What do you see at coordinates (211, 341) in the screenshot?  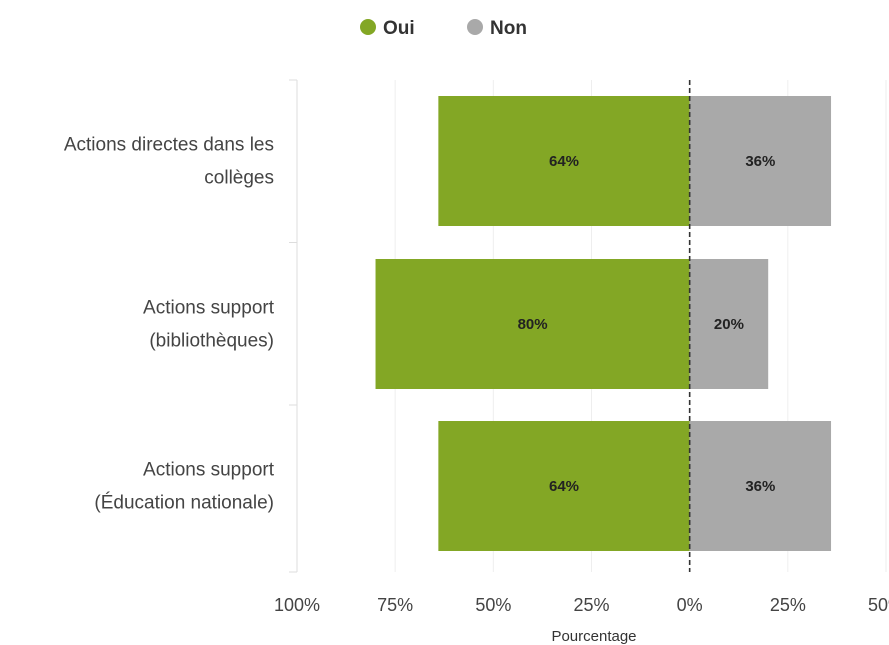 I see `category-label: (bibliothèques)` at bounding box center [211, 341].